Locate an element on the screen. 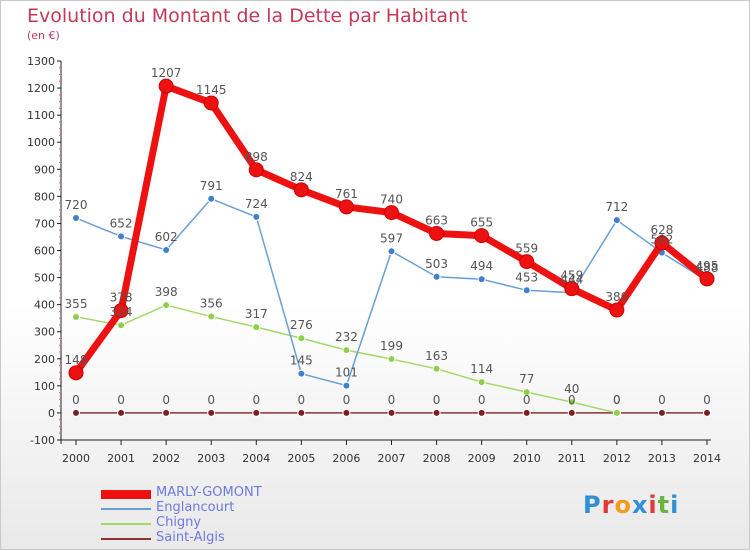 The height and width of the screenshot is (550, 750). data-label-englancourt: 453 is located at coordinates (526, 277).